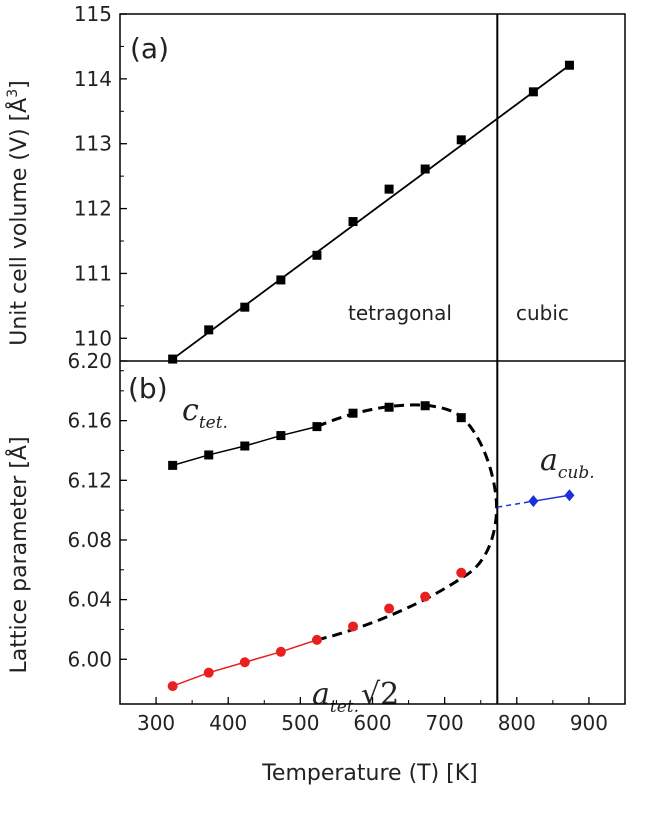 The width and height of the screenshot is (664, 819). Describe the element at coordinates (400, 313) in the screenshot. I see `region-label-tetragonal: tetragonal` at that location.